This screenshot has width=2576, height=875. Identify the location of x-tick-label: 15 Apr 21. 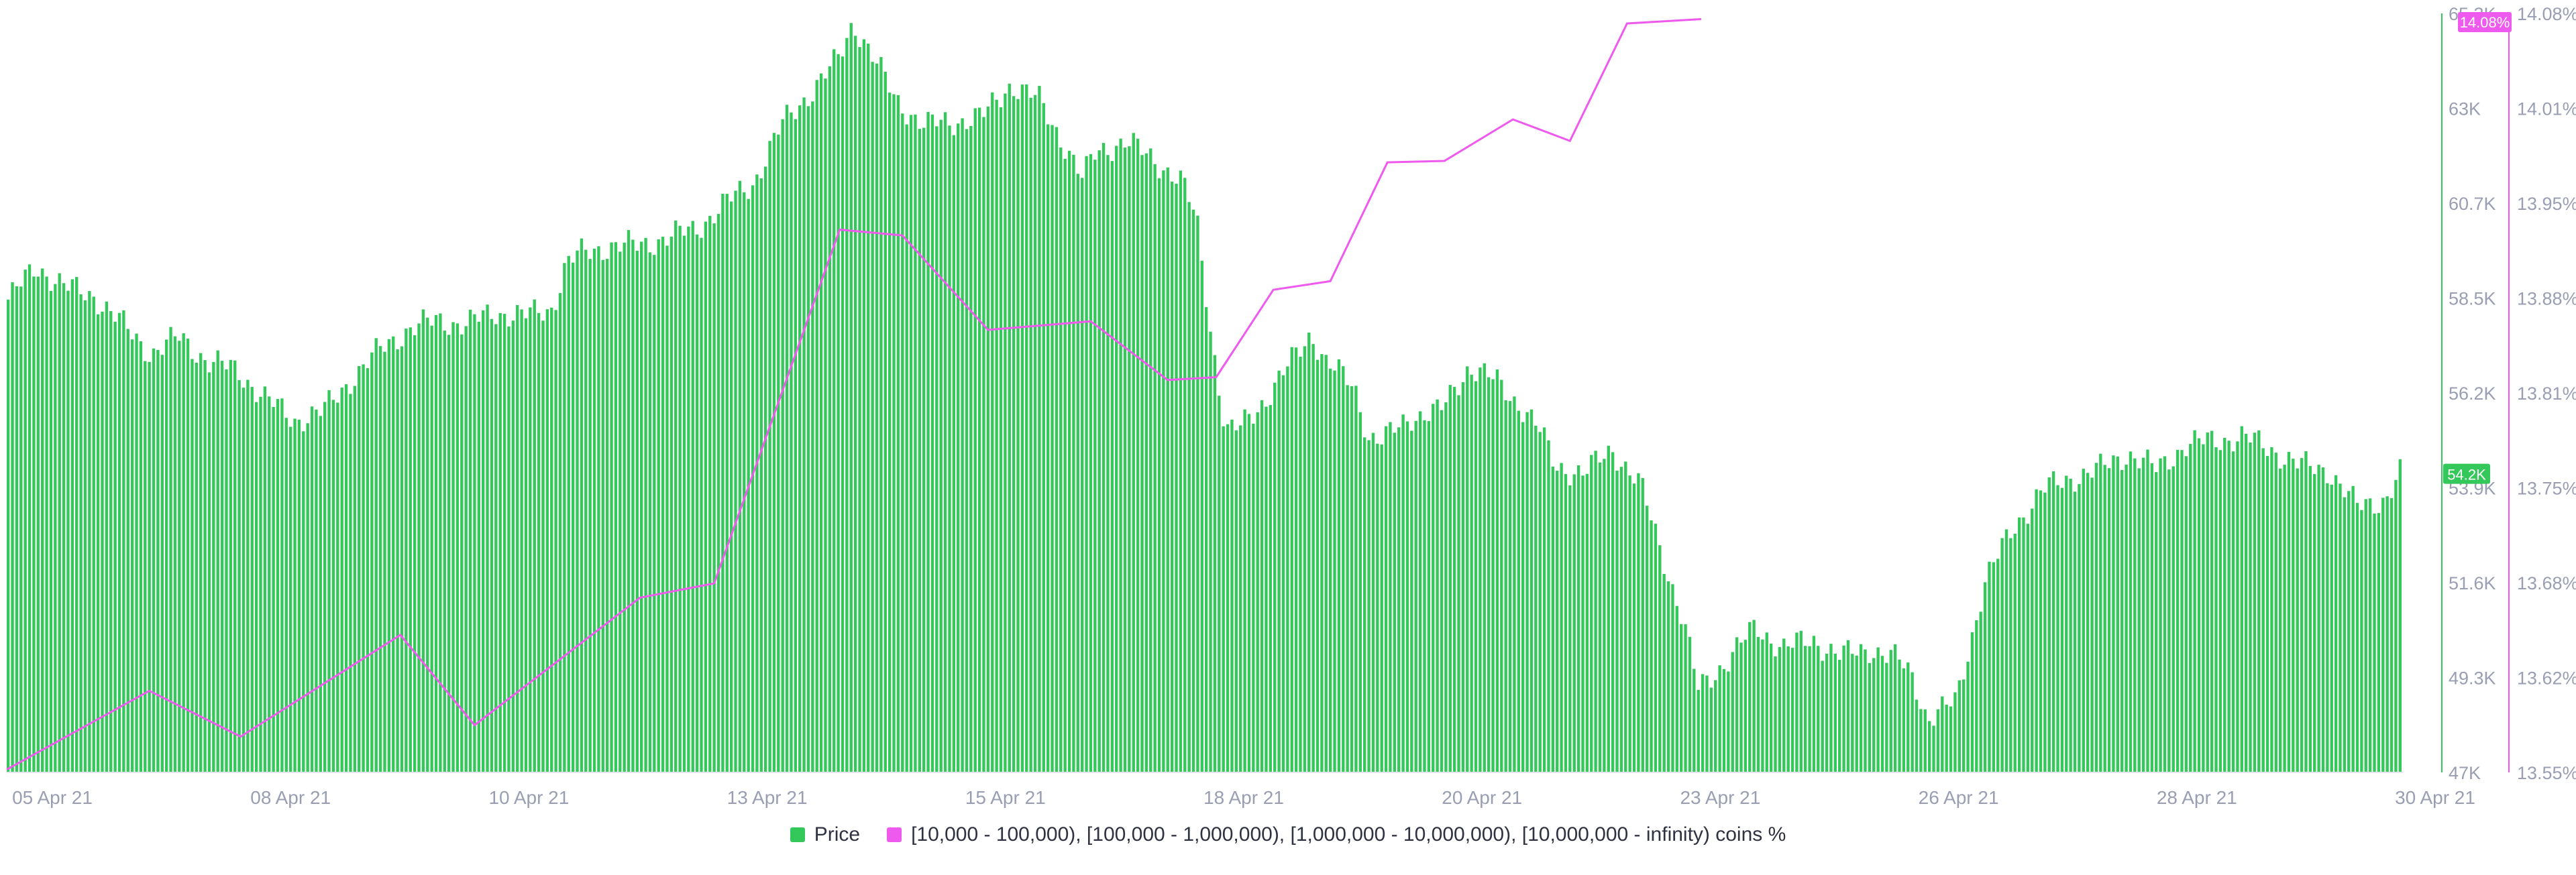
(1005, 797).